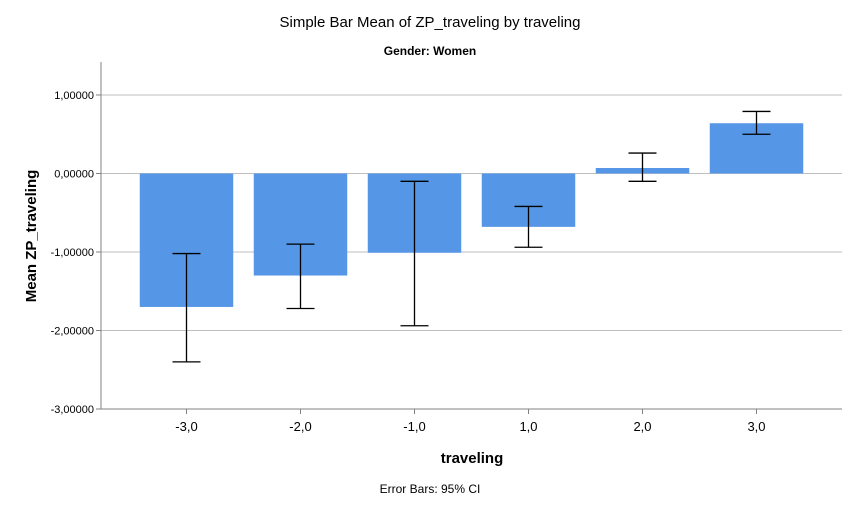 This screenshot has height=510, width=865. Describe the element at coordinates (74, 174) in the screenshot. I see `y-tick-label: 0,00000` at that location.